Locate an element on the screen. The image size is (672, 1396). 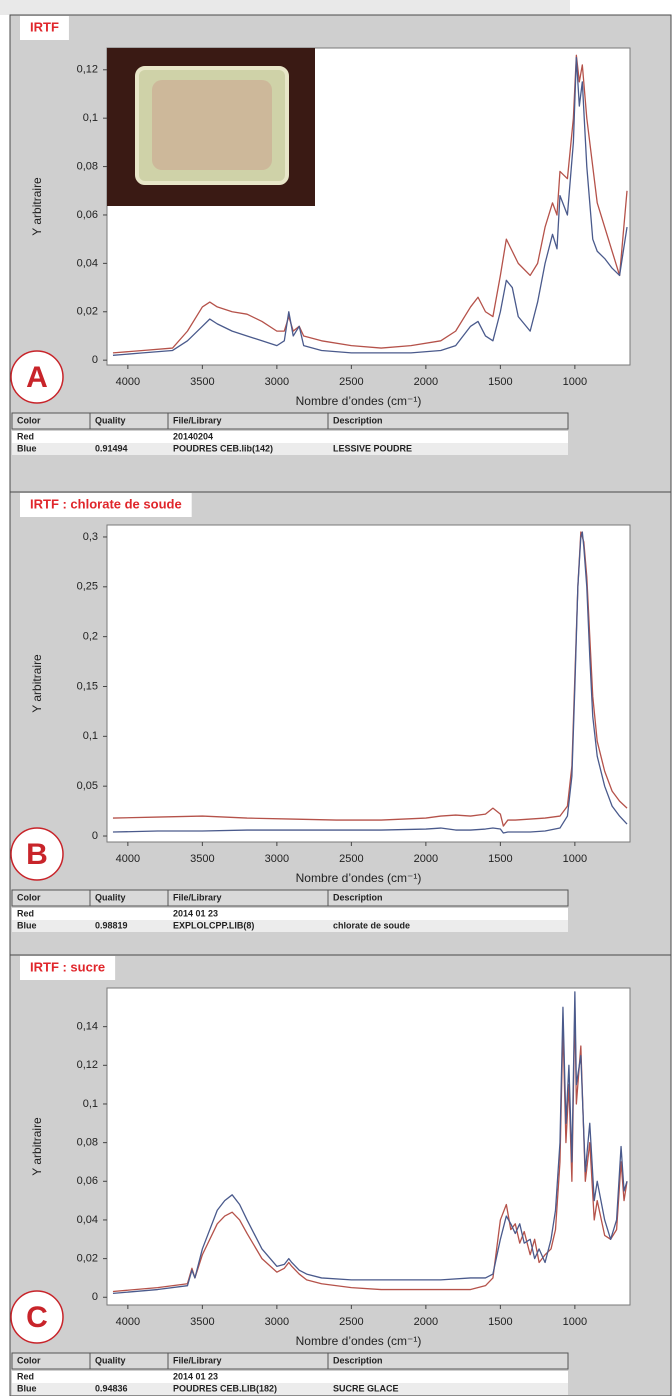
panel-letter: A is located at coordinates (37, 377).